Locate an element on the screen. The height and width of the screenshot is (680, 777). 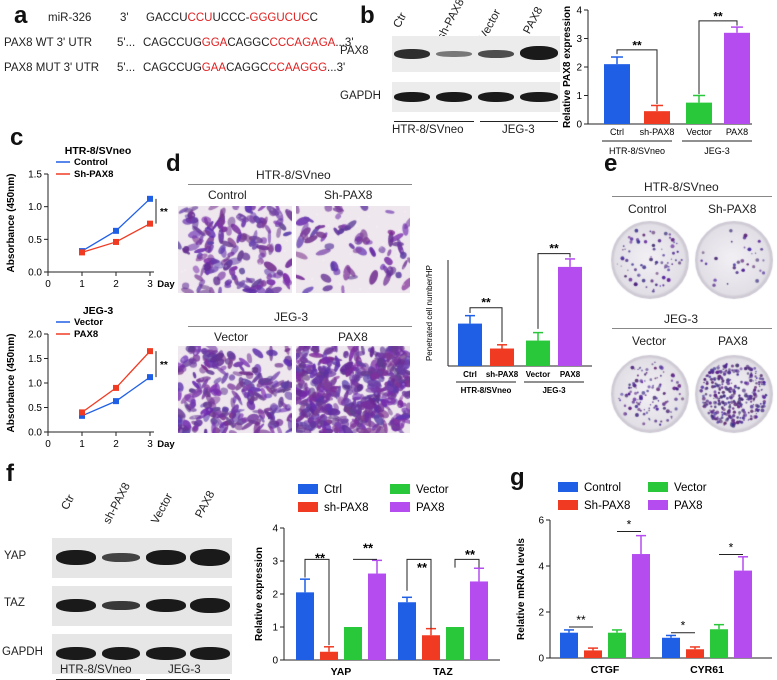
x-tick-label: 3 is located at coordinates (150, 284).